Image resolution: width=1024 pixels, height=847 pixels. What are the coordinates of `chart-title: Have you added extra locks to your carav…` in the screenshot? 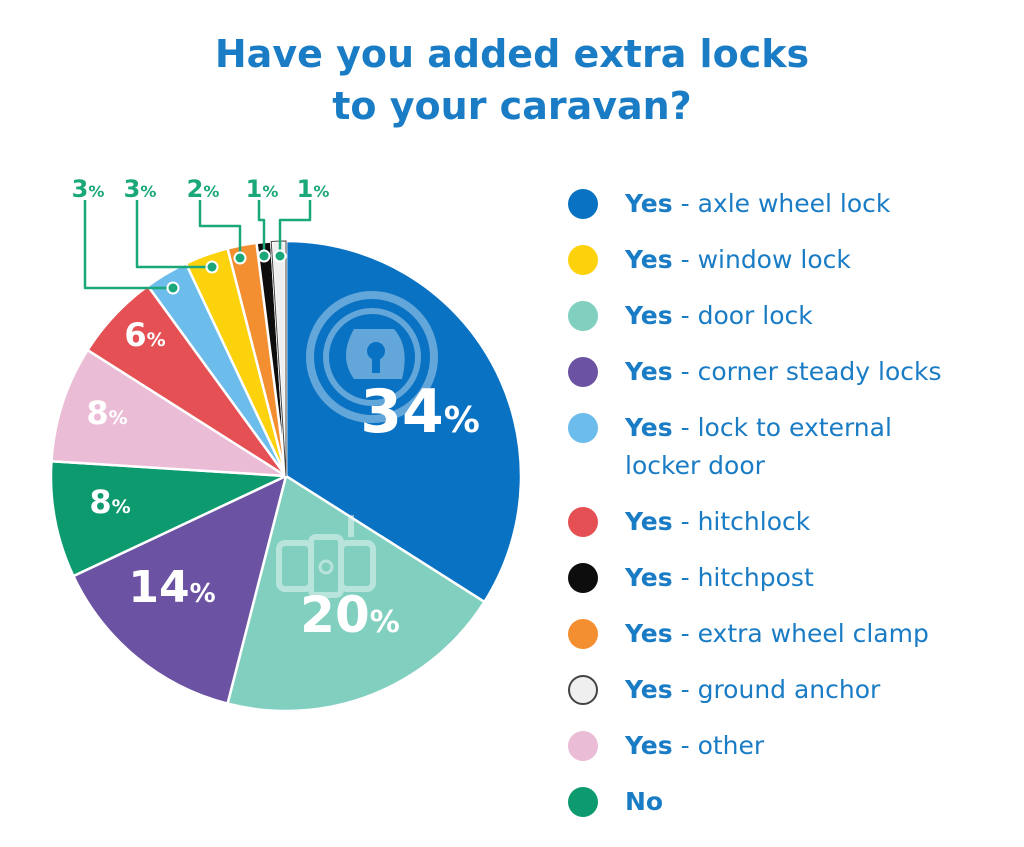 It's located at (512, 80).